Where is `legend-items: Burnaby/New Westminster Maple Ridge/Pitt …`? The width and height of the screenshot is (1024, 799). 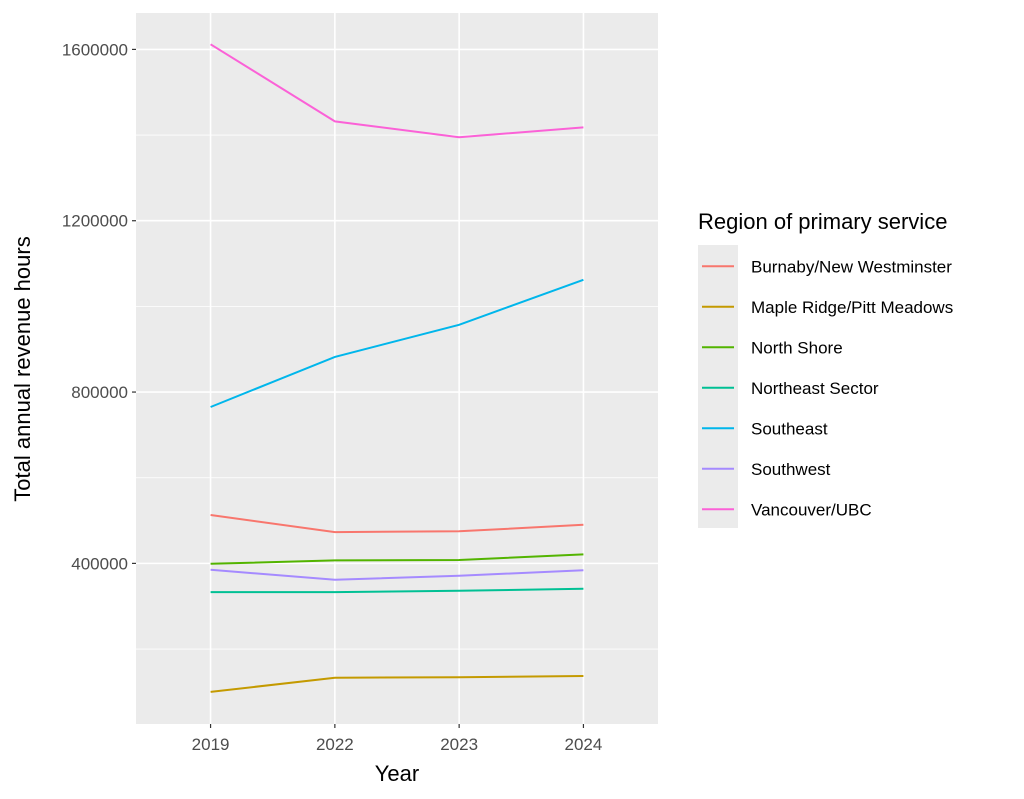
legend-items: Burnaby/New Westminster Maple Ridge/Pitt … is located at coordinates (827, 388).